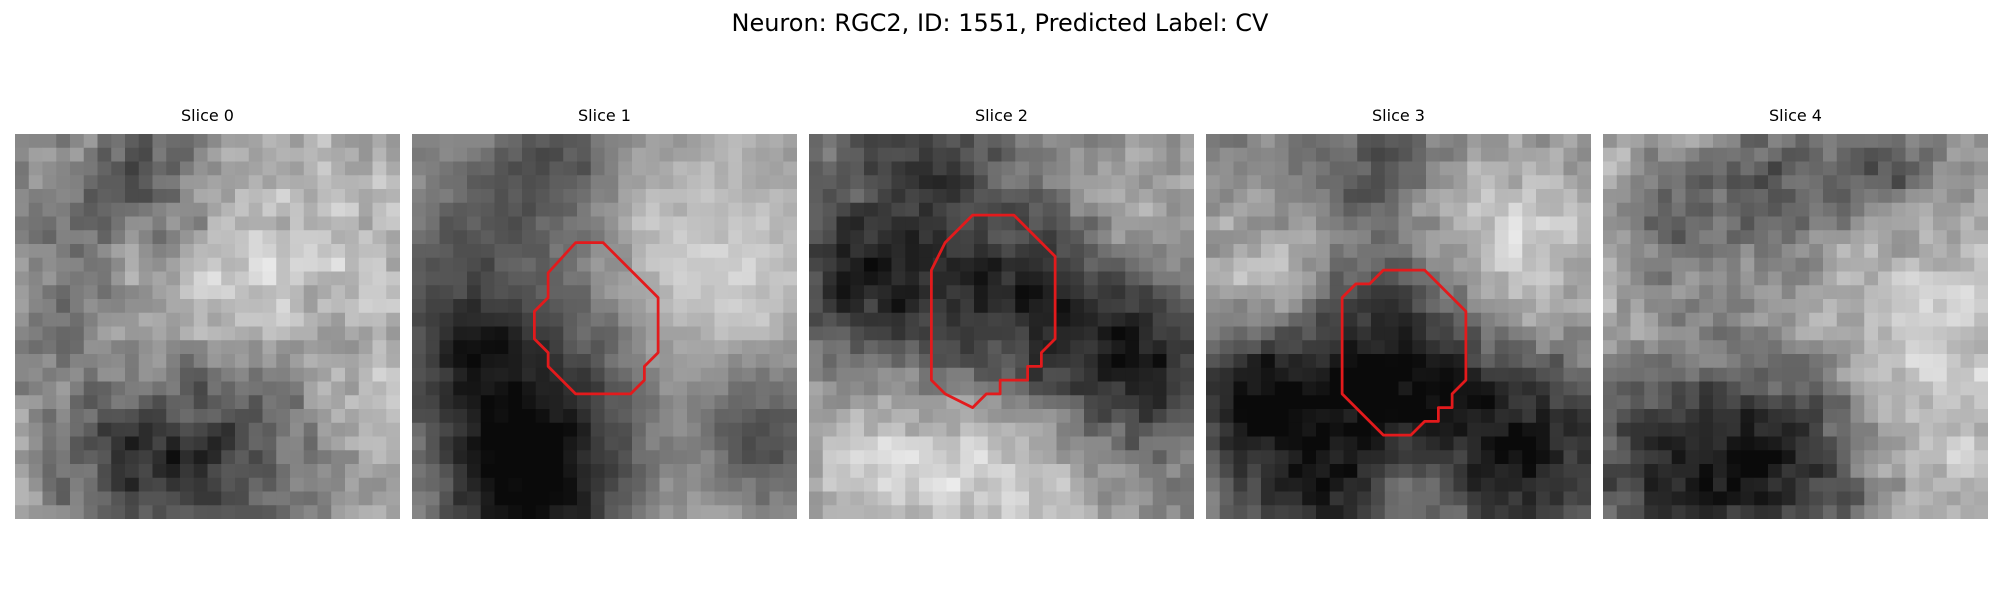  I want to click on slice-title-3: Slice 3, so click(1398, 115).